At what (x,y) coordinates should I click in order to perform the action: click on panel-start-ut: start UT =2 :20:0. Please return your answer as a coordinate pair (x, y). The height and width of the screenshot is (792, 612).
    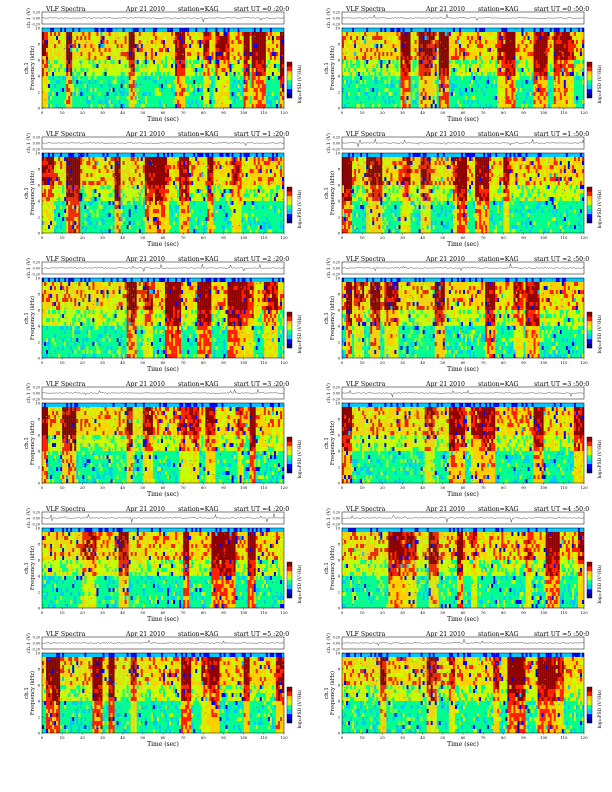
    Looking at the image, I should click on (261, 259).